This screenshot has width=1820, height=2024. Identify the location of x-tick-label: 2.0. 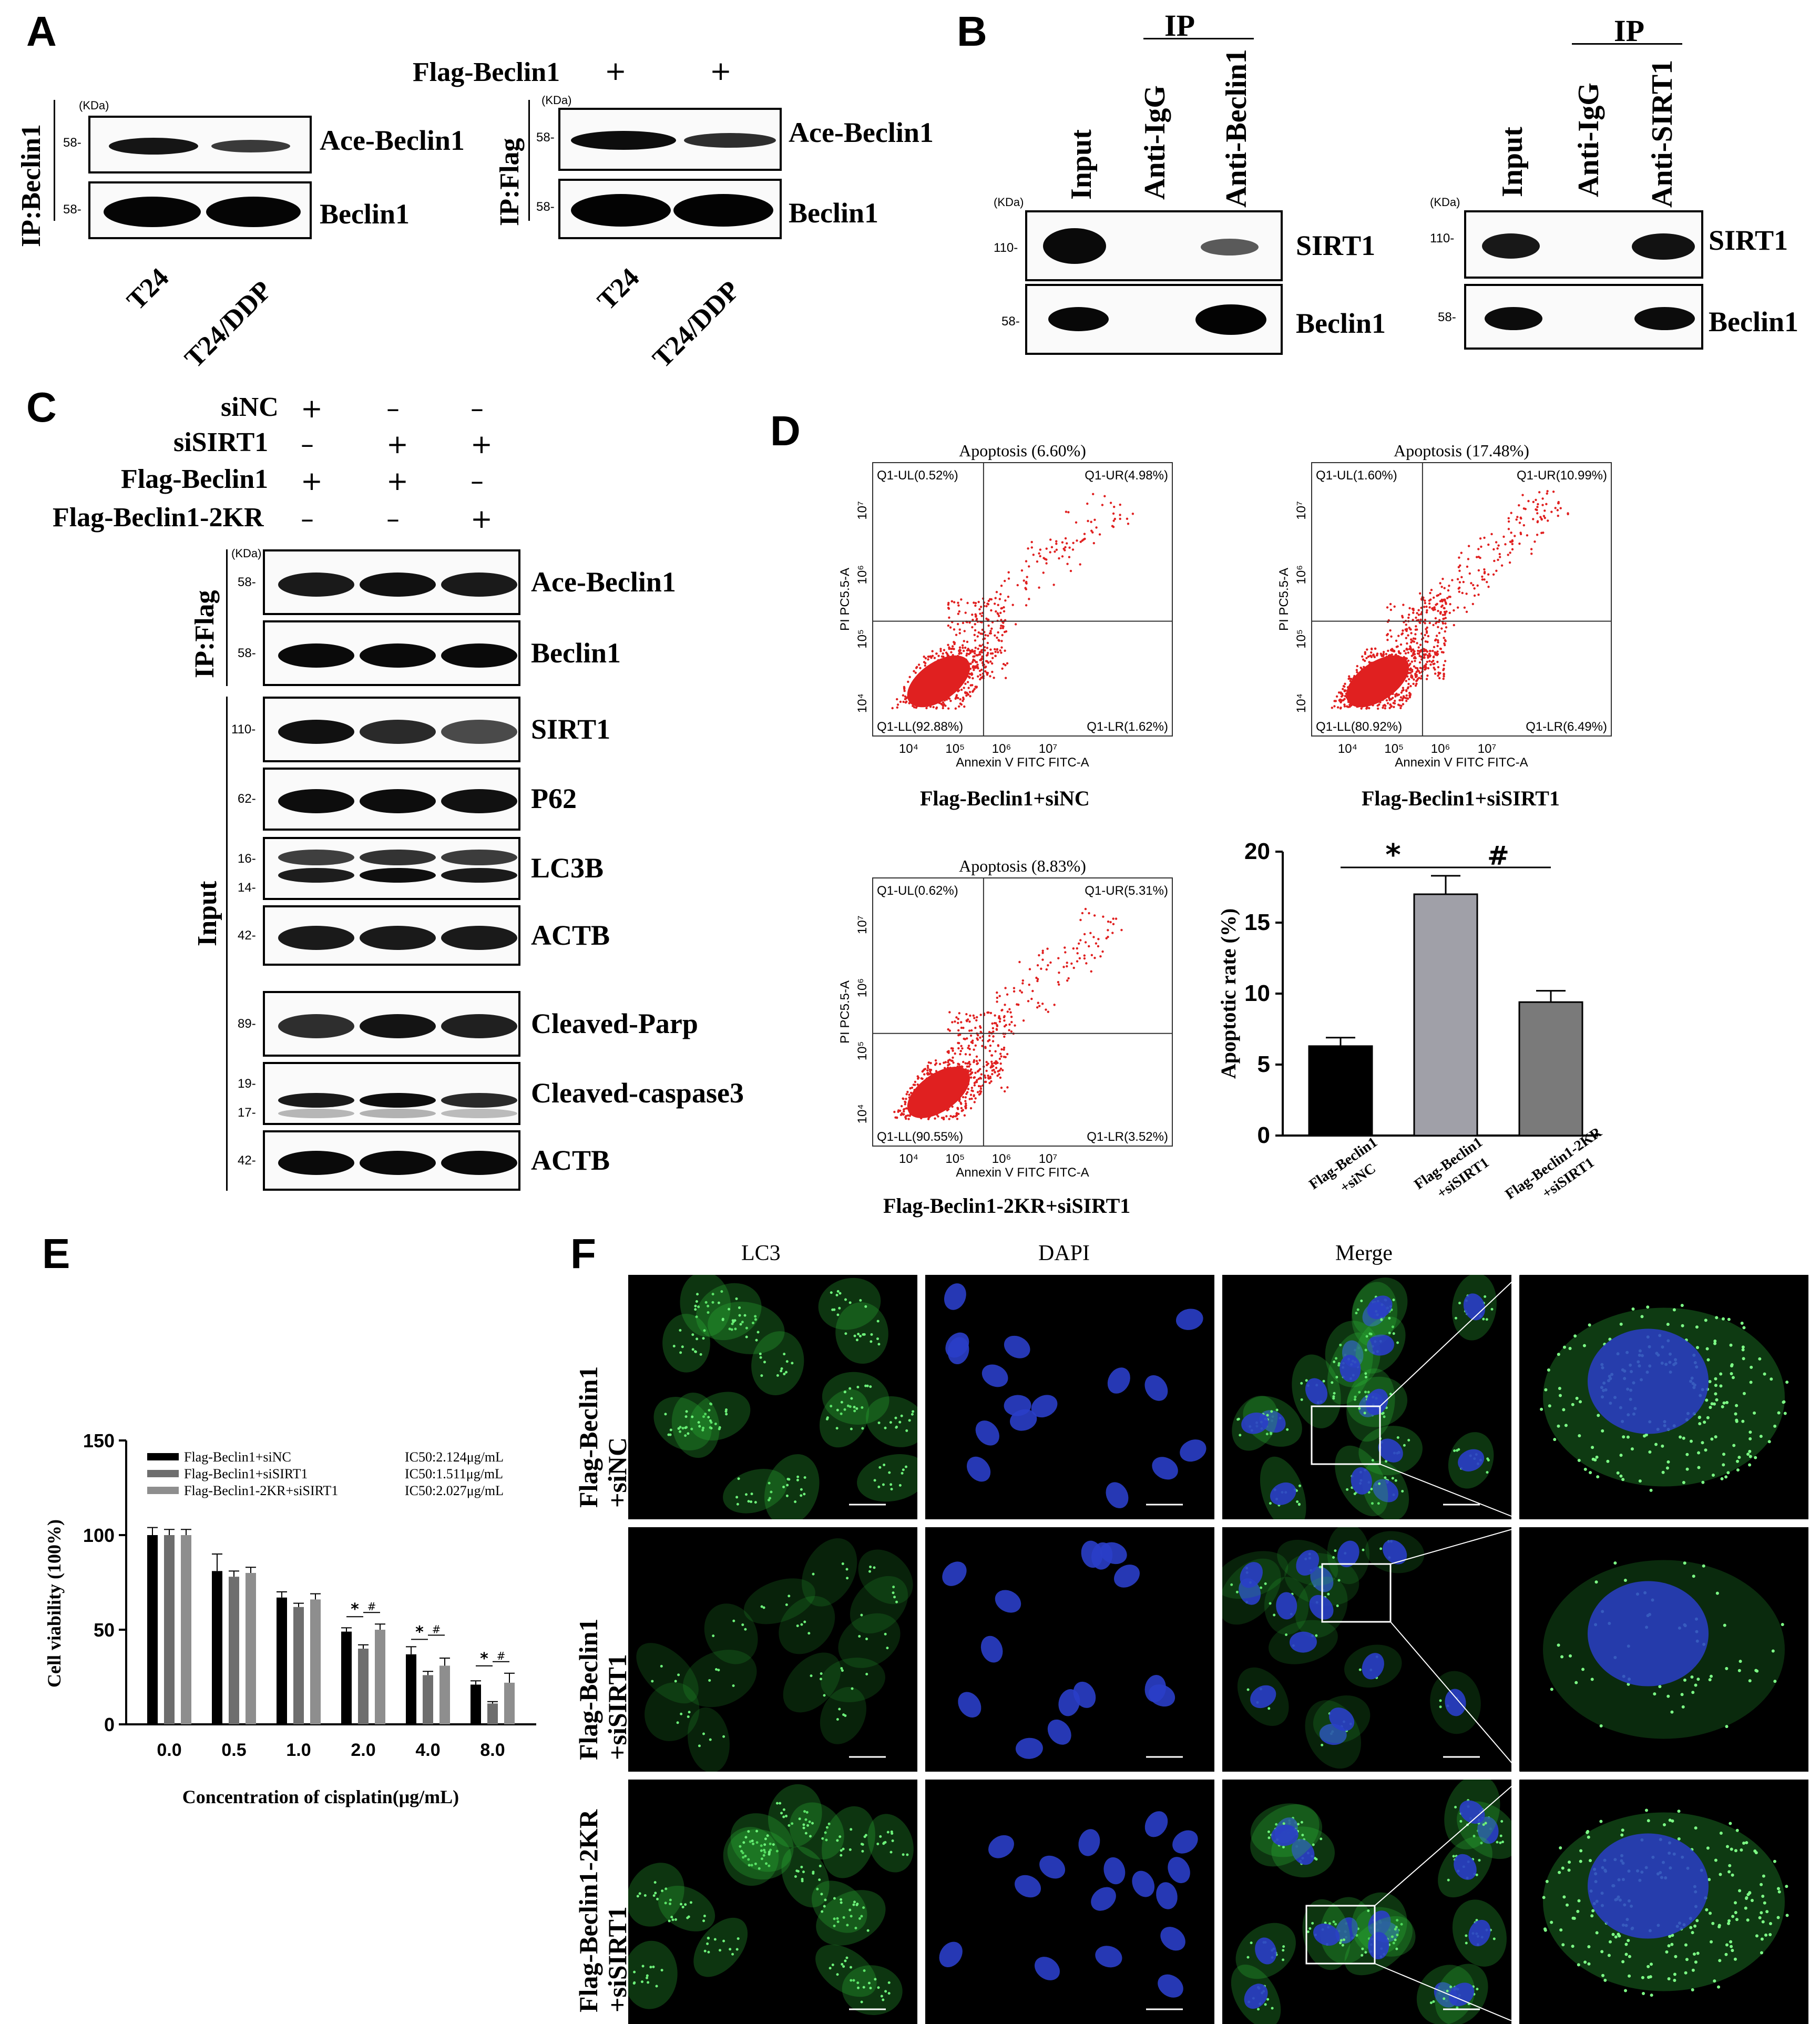
(363, 1750).